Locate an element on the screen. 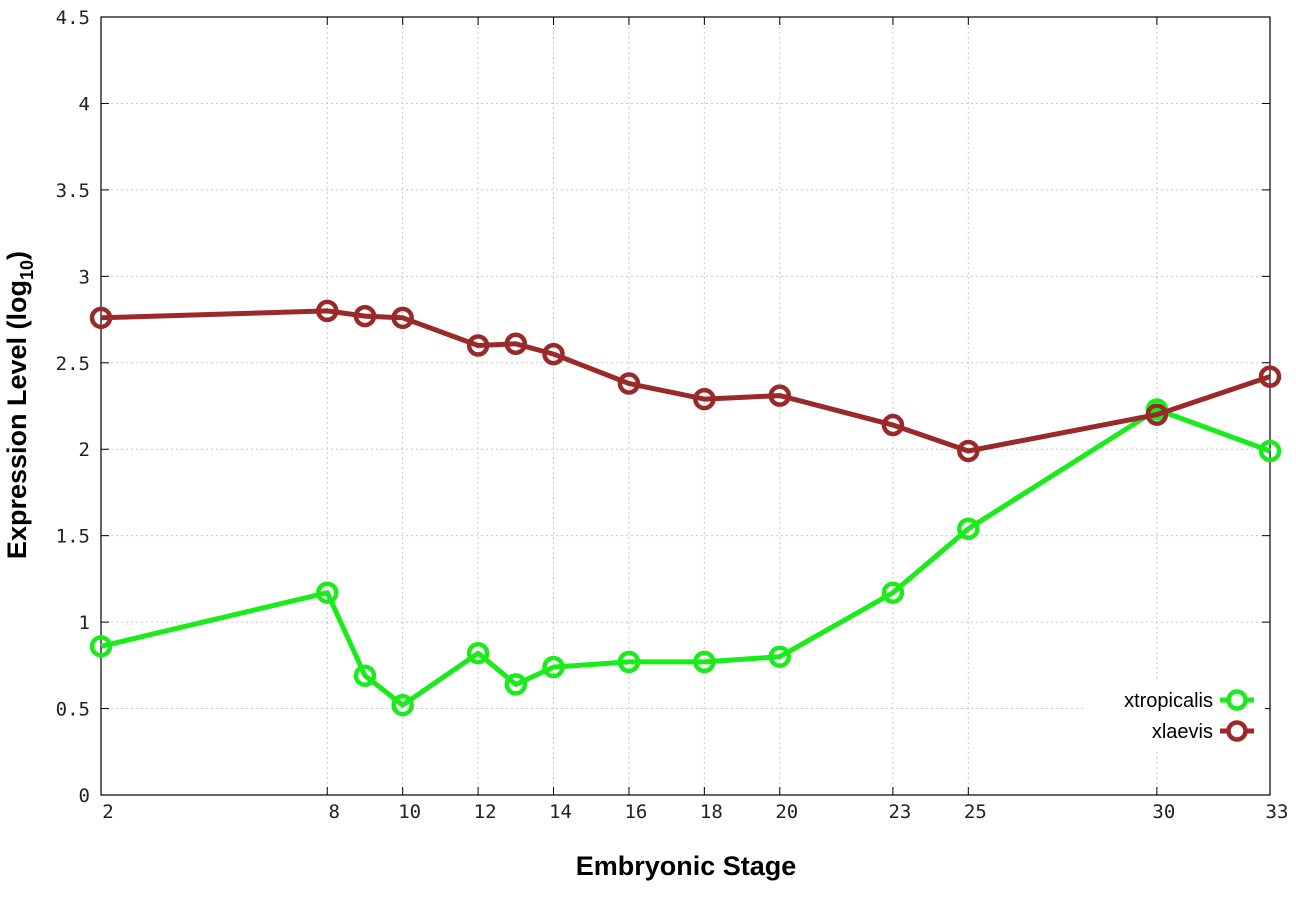  y-tick-label: 2.5 is located at coordinates (73, 364).